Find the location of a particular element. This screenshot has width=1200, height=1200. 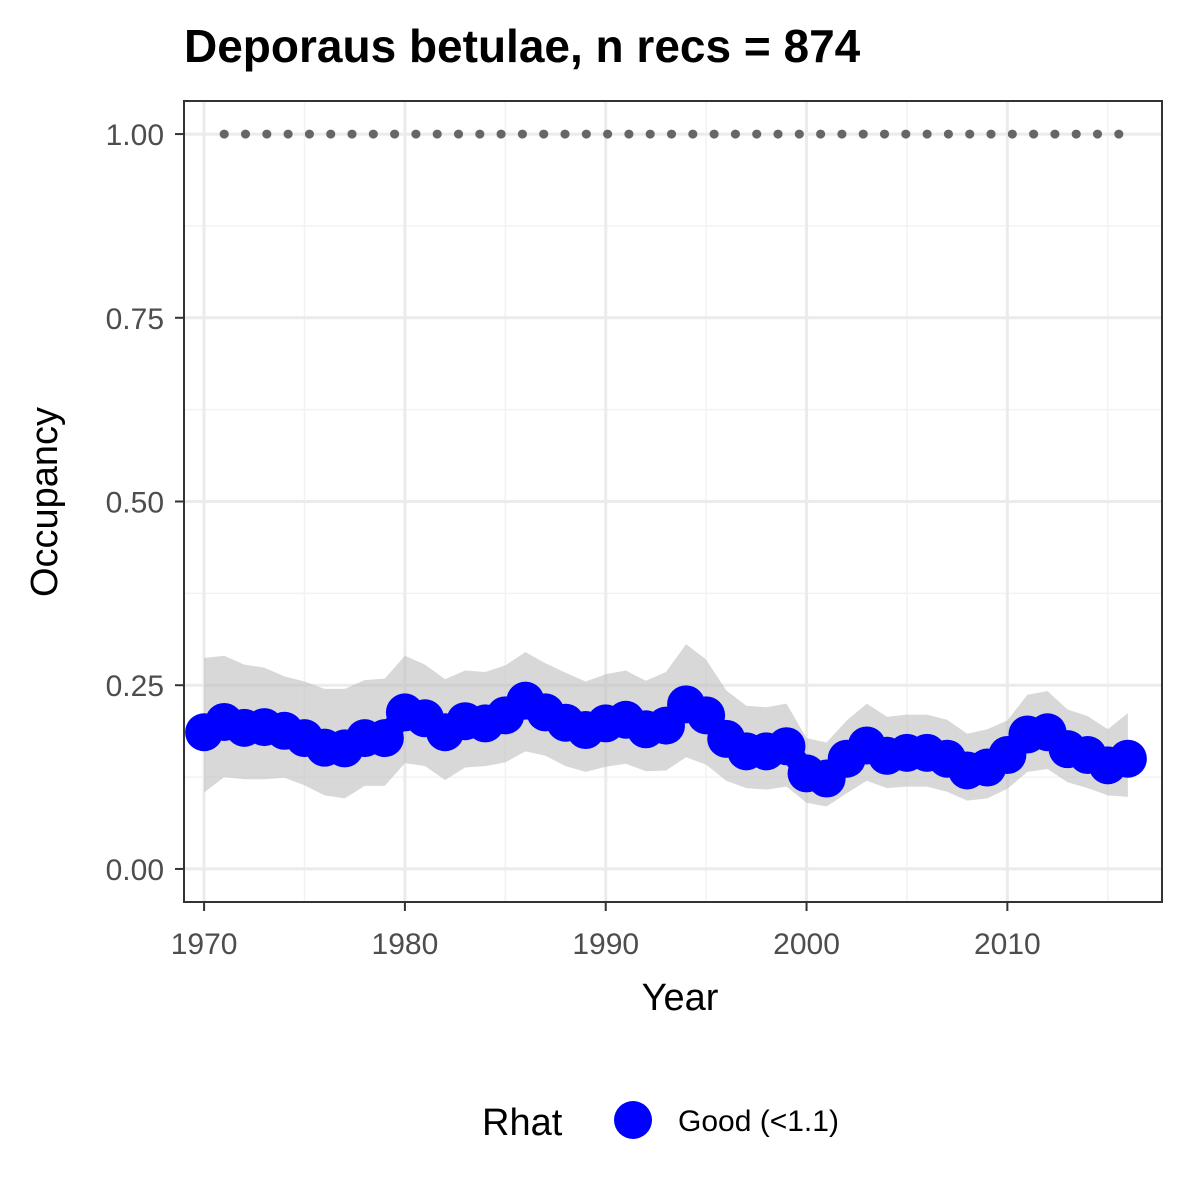

y-tick-label: 1.00 is located at coordinates (135, 135).